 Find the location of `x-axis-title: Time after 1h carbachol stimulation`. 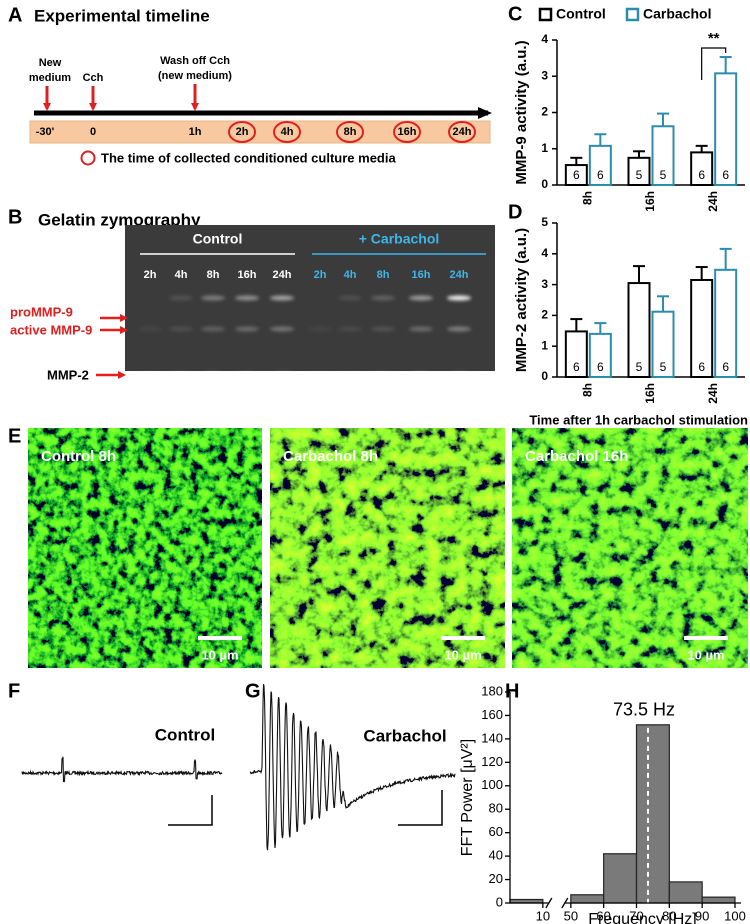

x-axis-title: Time after 1h carbachol stimulation is located at coordinates (638, 419).